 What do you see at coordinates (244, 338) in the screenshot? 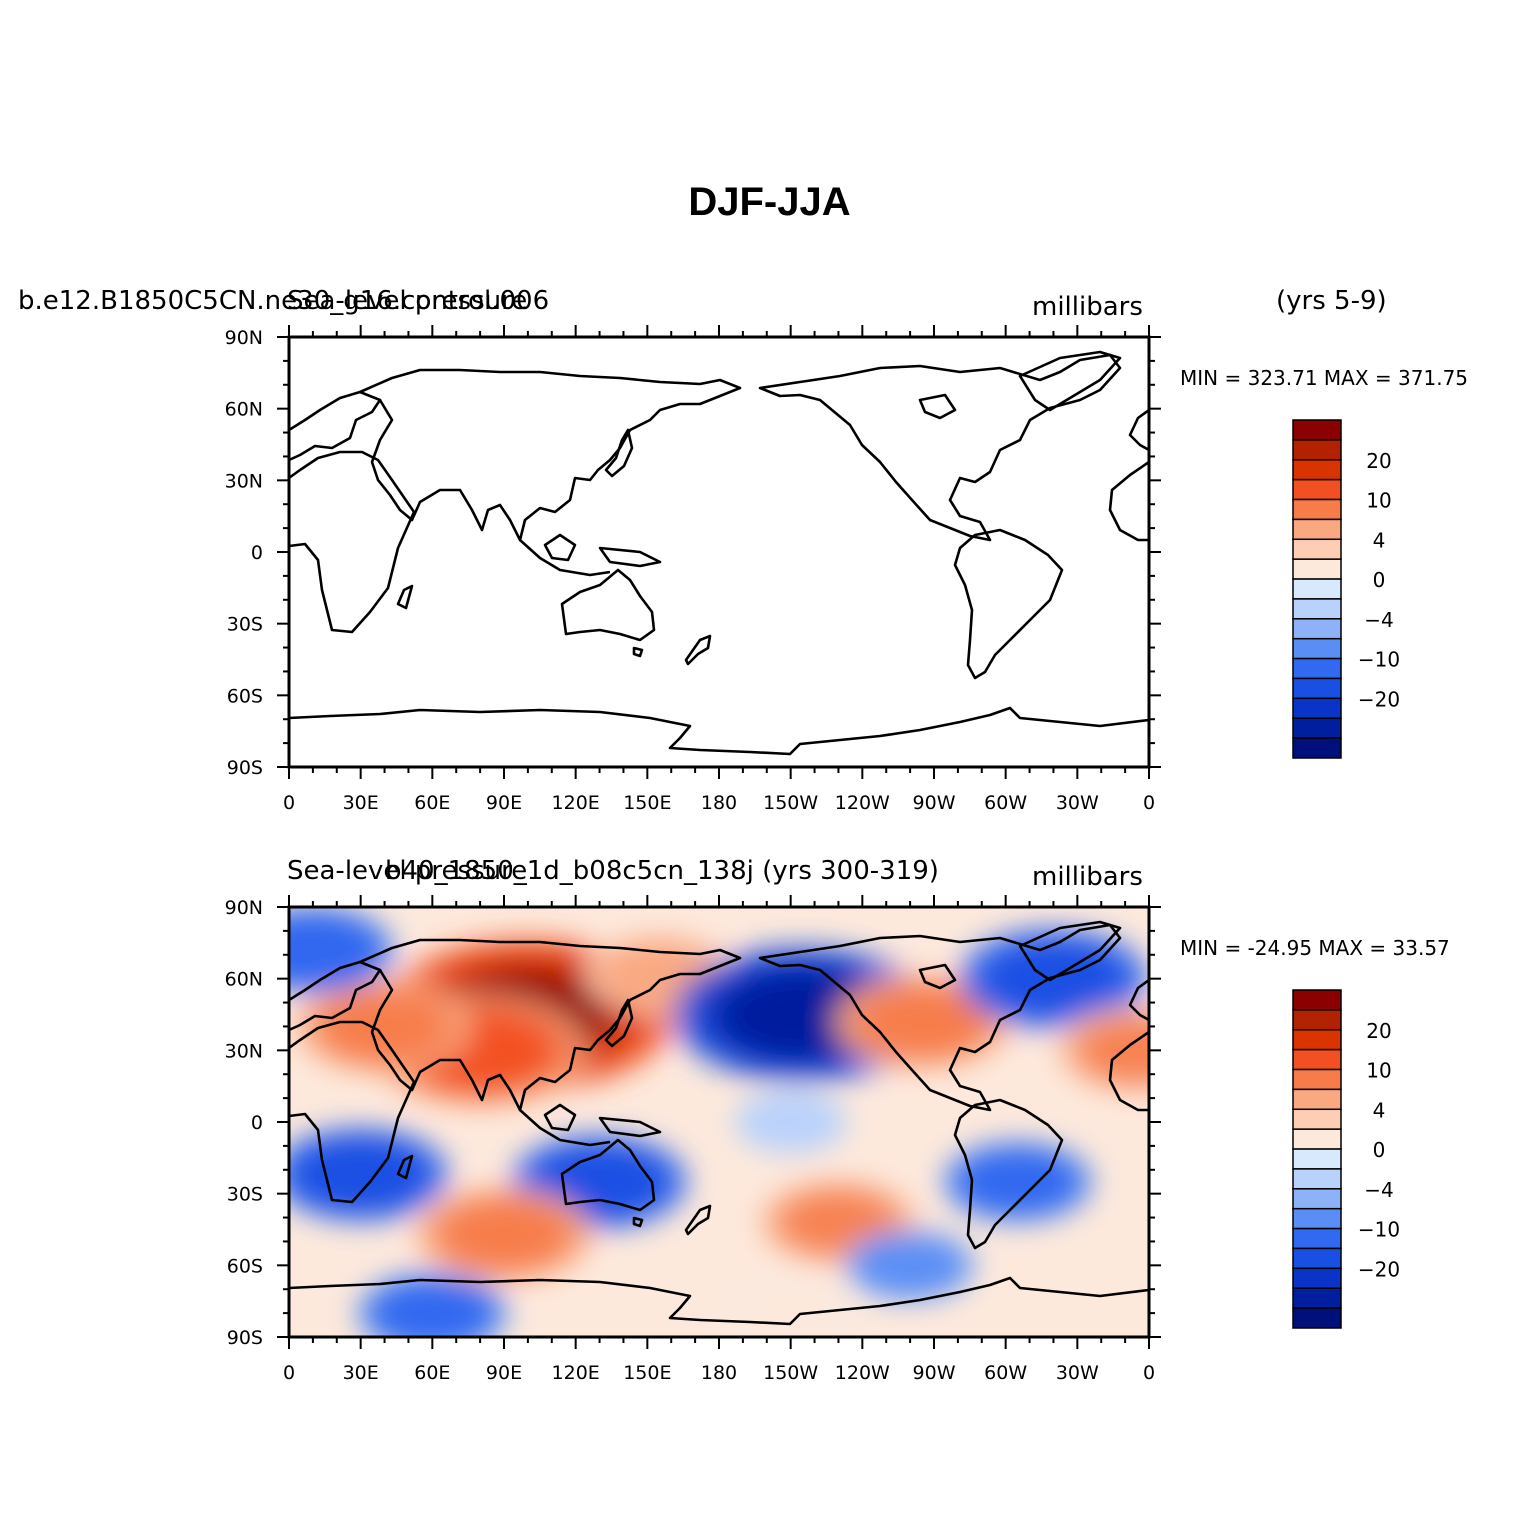
I see `top-lat-tick-label: 90N` at bounding box center [244, 338].